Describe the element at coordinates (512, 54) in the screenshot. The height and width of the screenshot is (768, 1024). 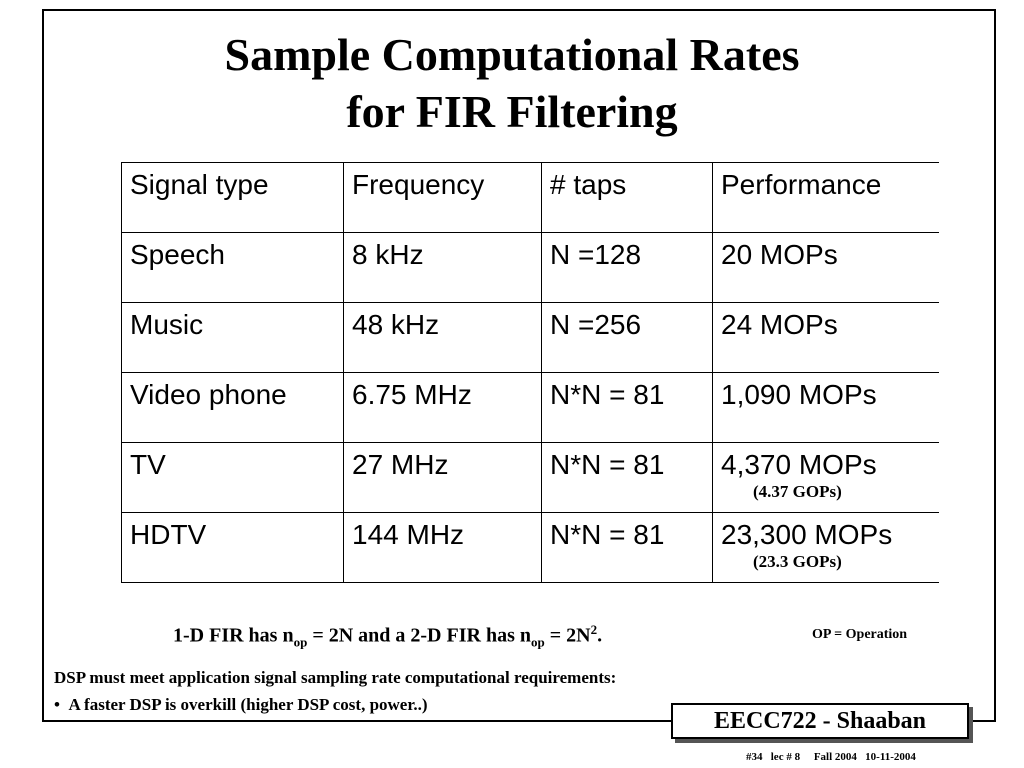
I see `slide-title-line1: Sample Computational Rates` at that location.